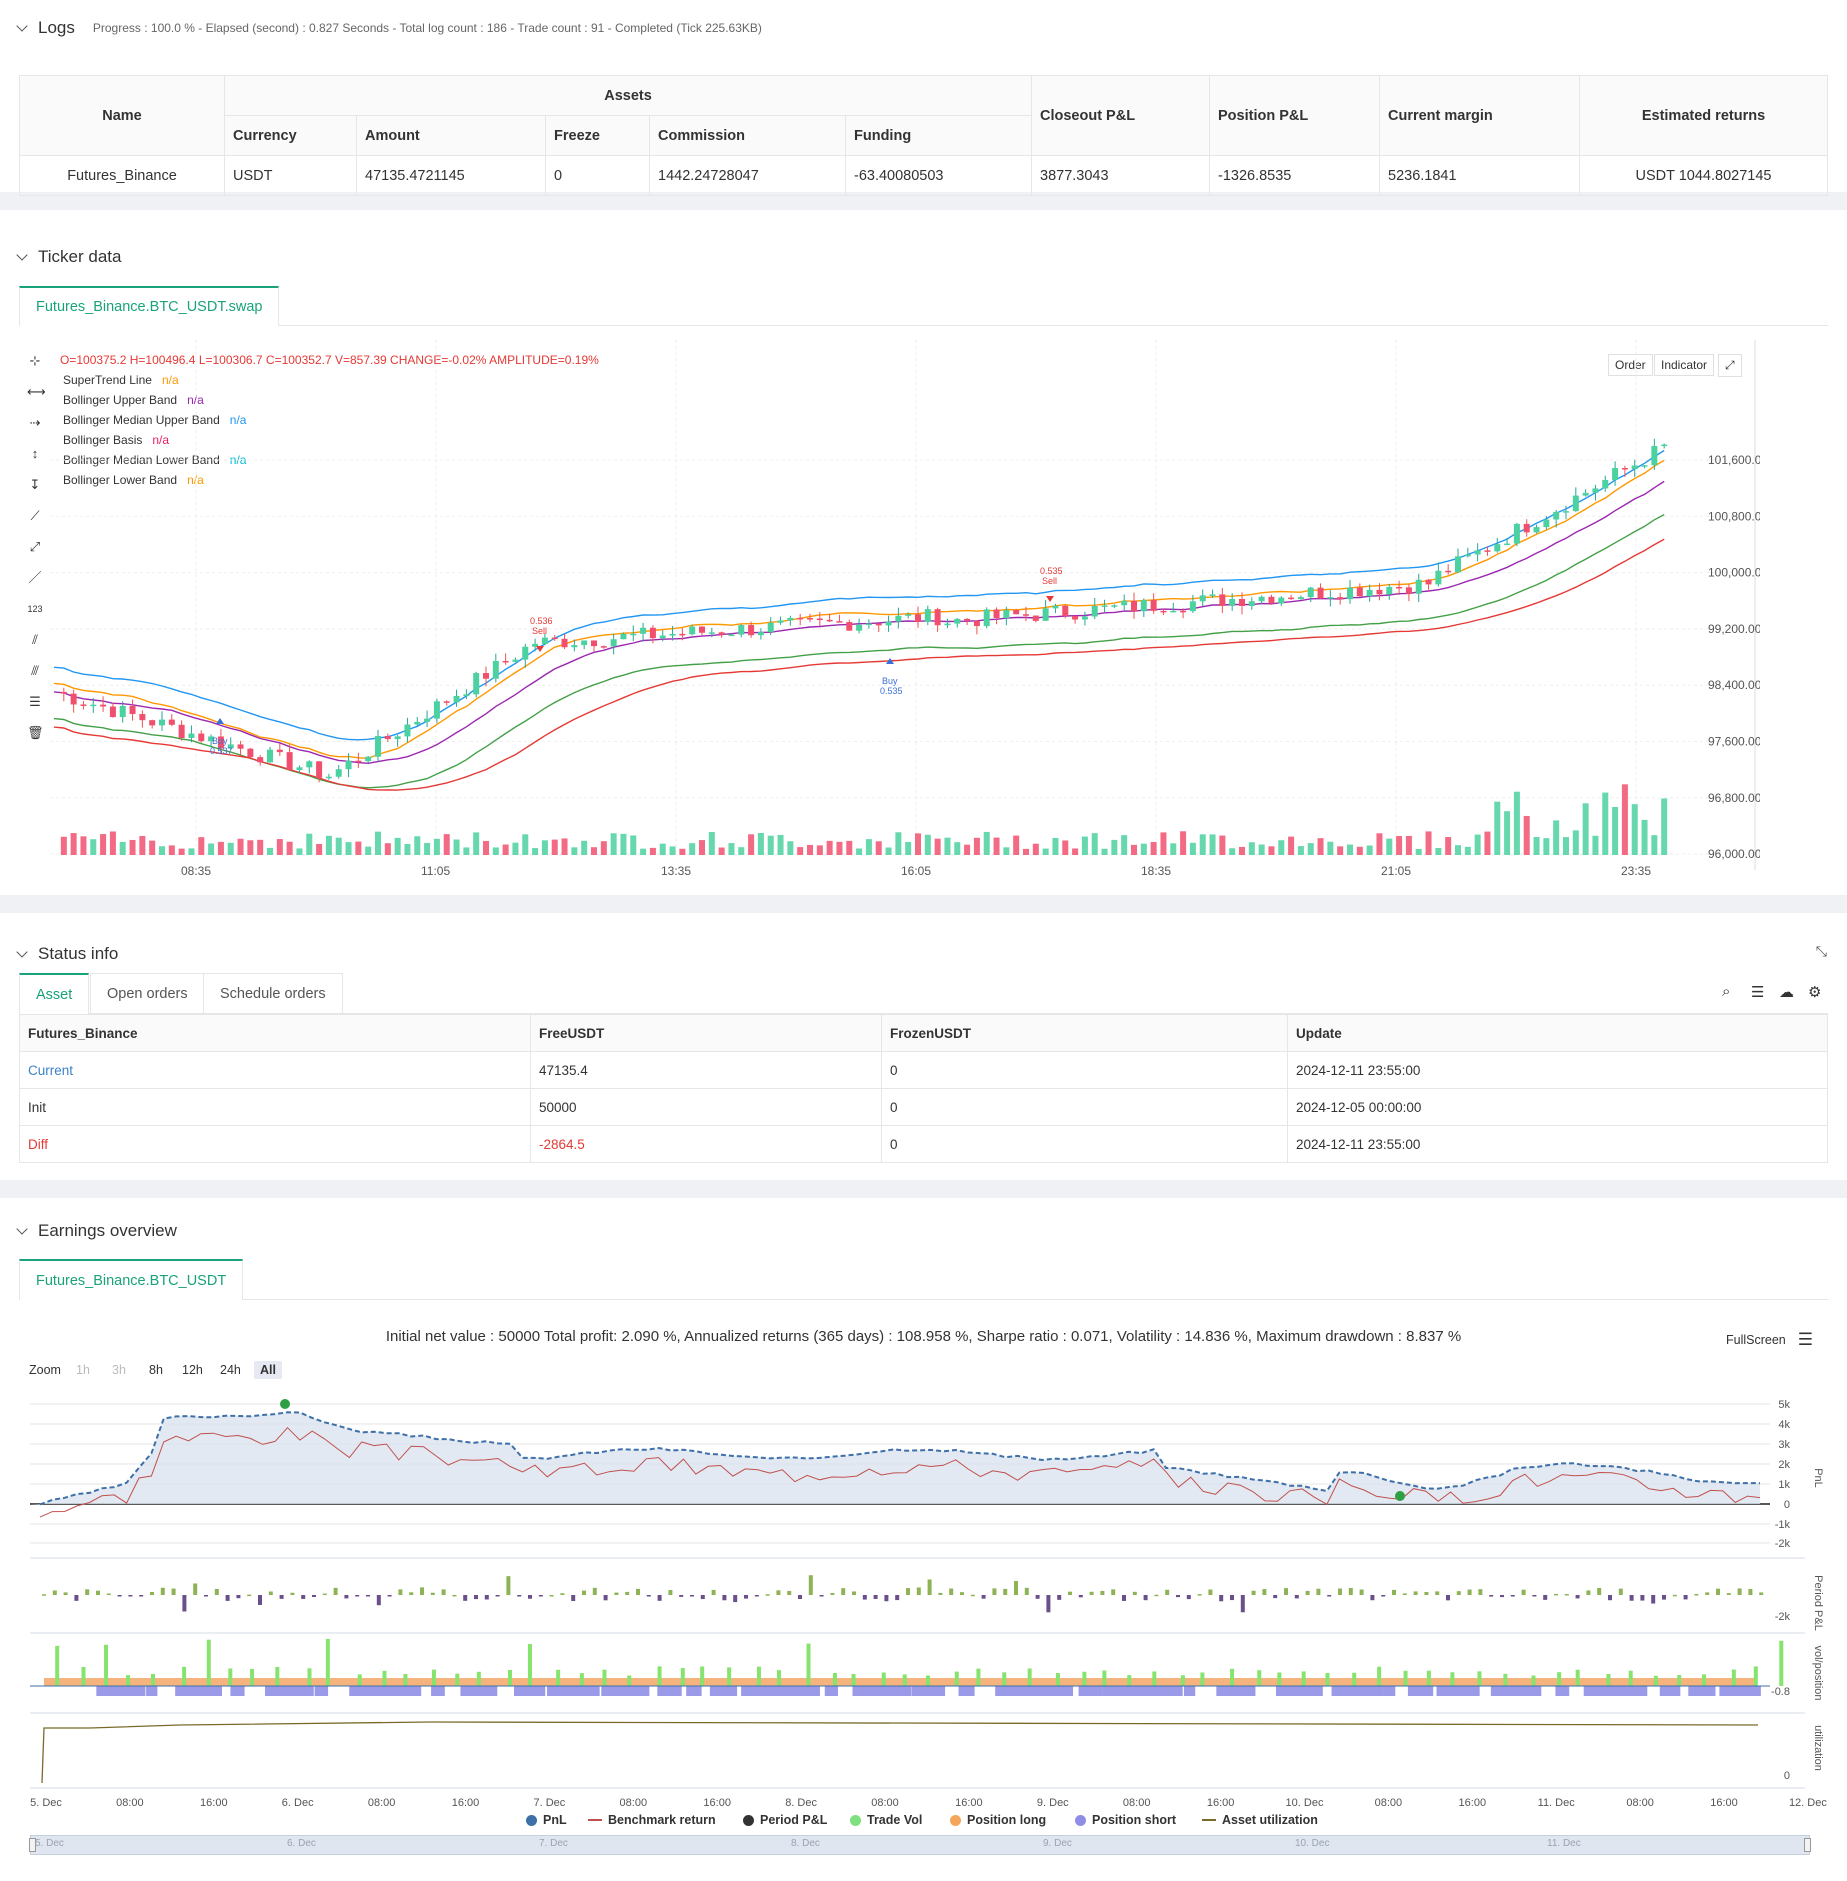  Describe the element at coordinates (68, 257) in the screenshot. I see `ticker-header: Ticker data` at that location.